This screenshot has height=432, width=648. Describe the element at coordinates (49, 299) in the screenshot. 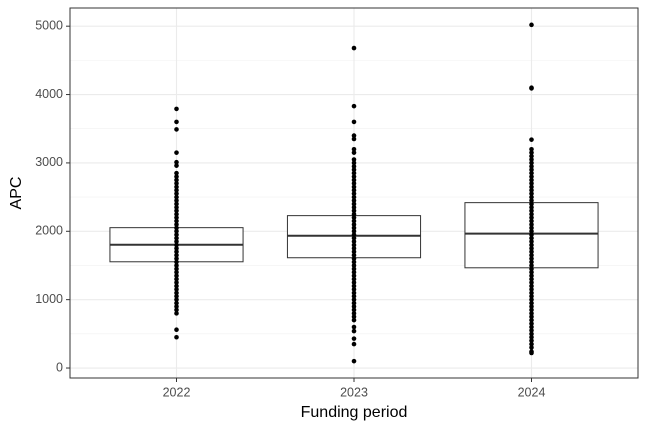

I see `y-tick-label: 1000` at that location.